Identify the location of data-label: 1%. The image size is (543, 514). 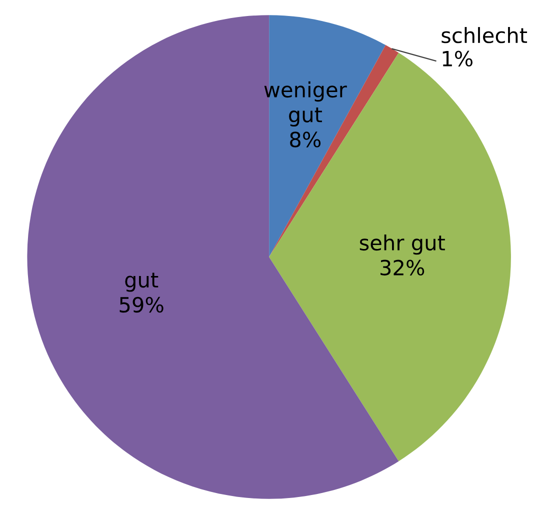
(457, 58).